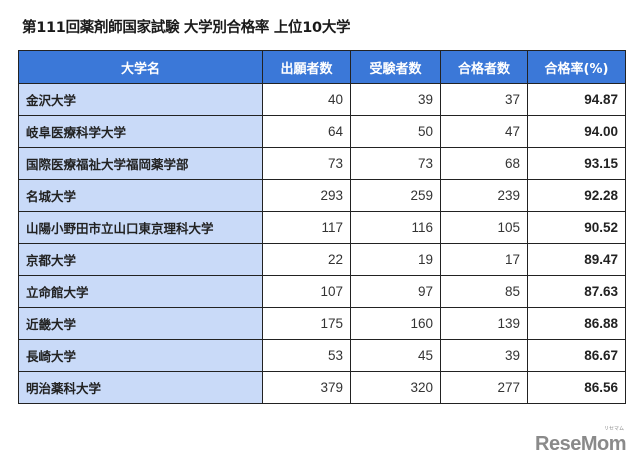  Describe the element at coordinates (306, 195) in the screenshot. I see `applicants: 293` at that location.